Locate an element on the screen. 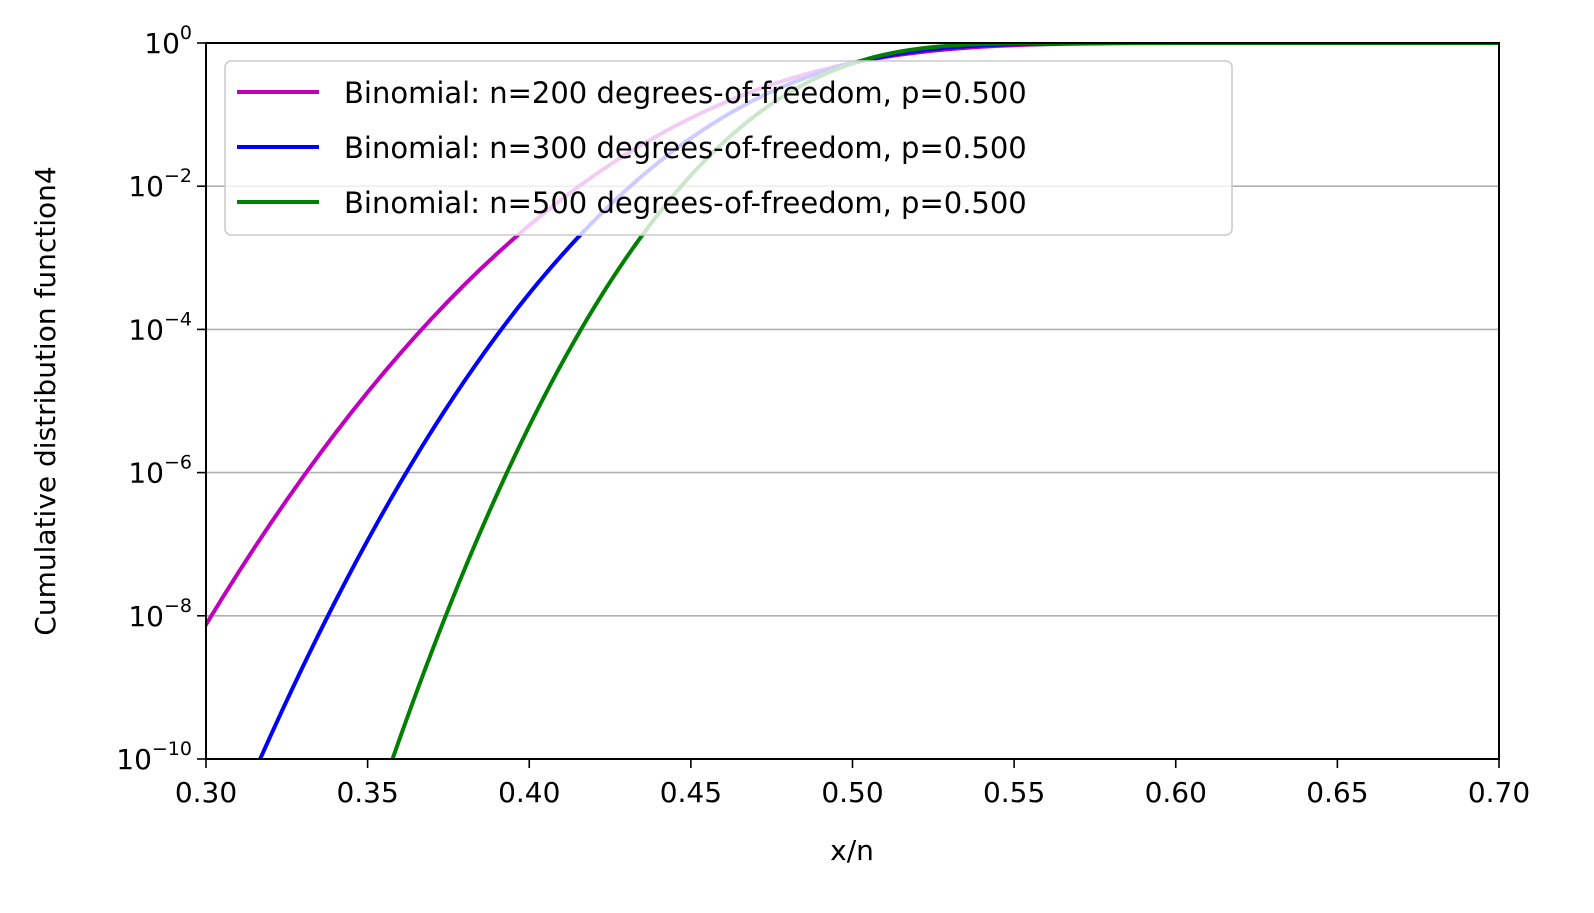 This screenshot has width=1594, height=913. x-axis-label: x/n is located at coordinates (852, 850).